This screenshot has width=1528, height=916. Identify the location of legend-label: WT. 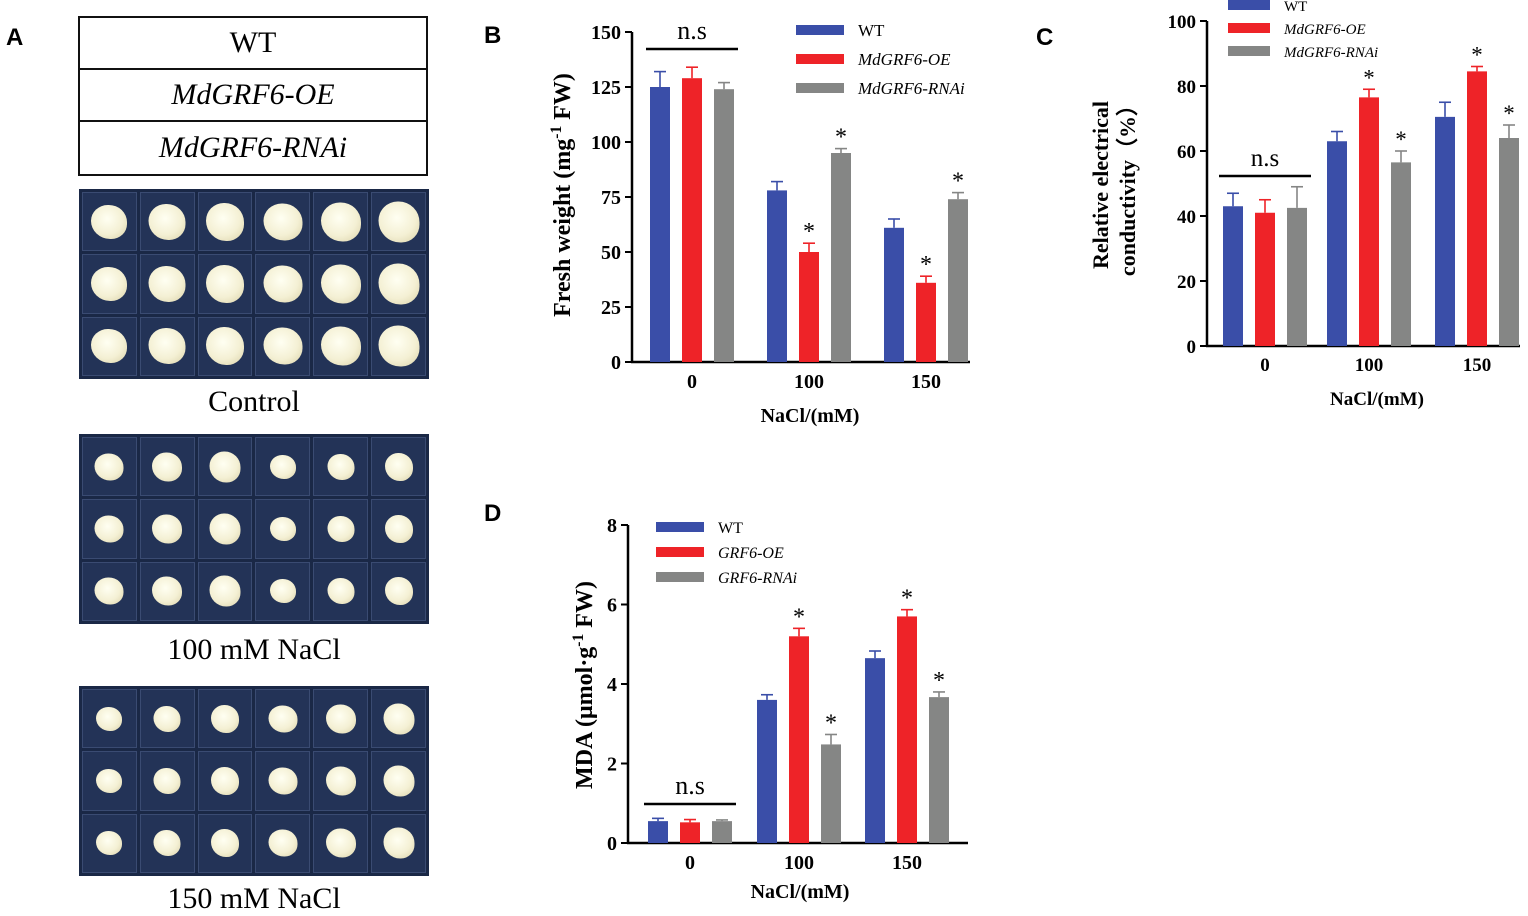
(730, 528).